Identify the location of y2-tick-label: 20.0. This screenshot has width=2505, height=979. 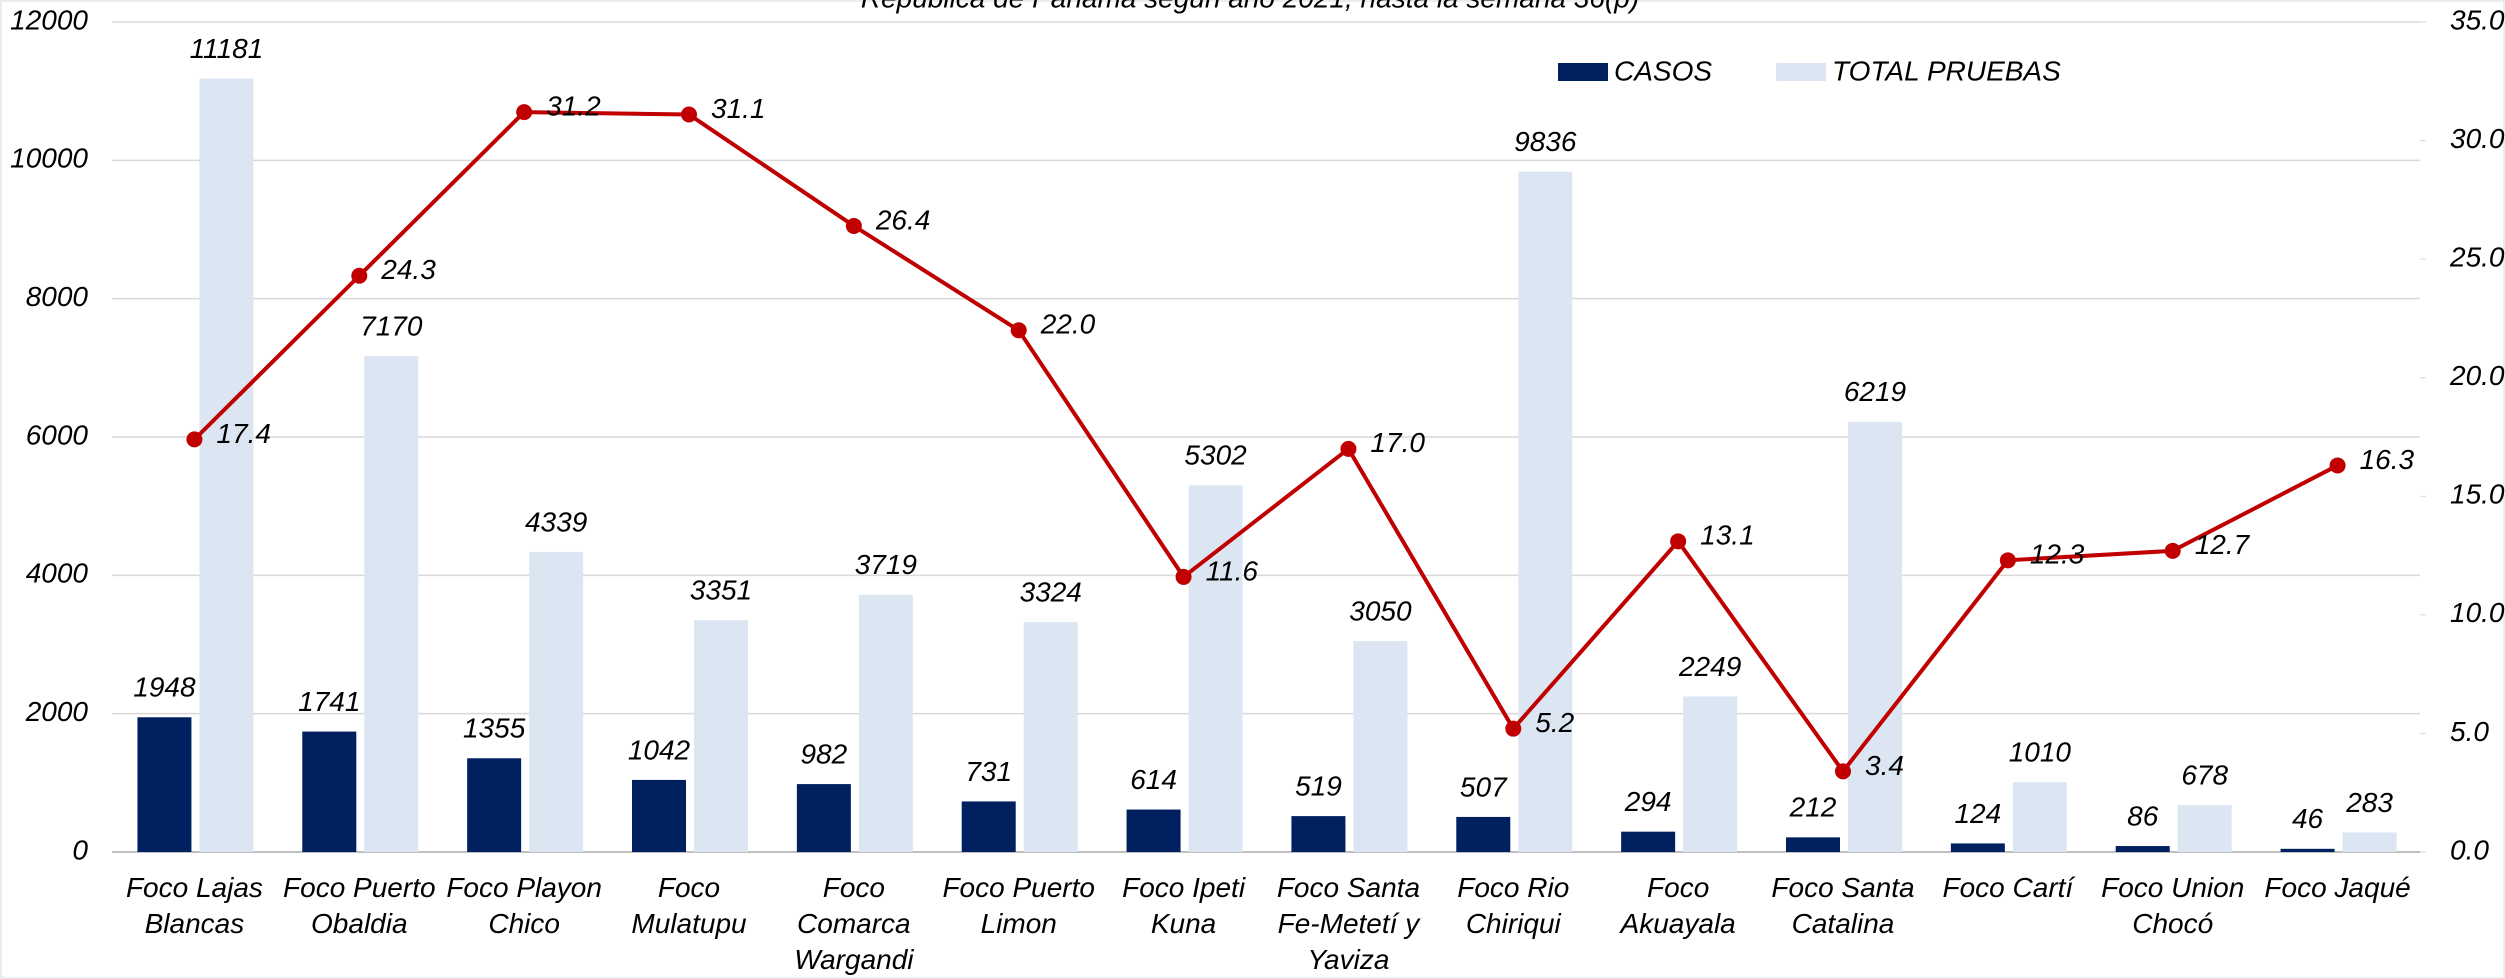
(2477, 375).